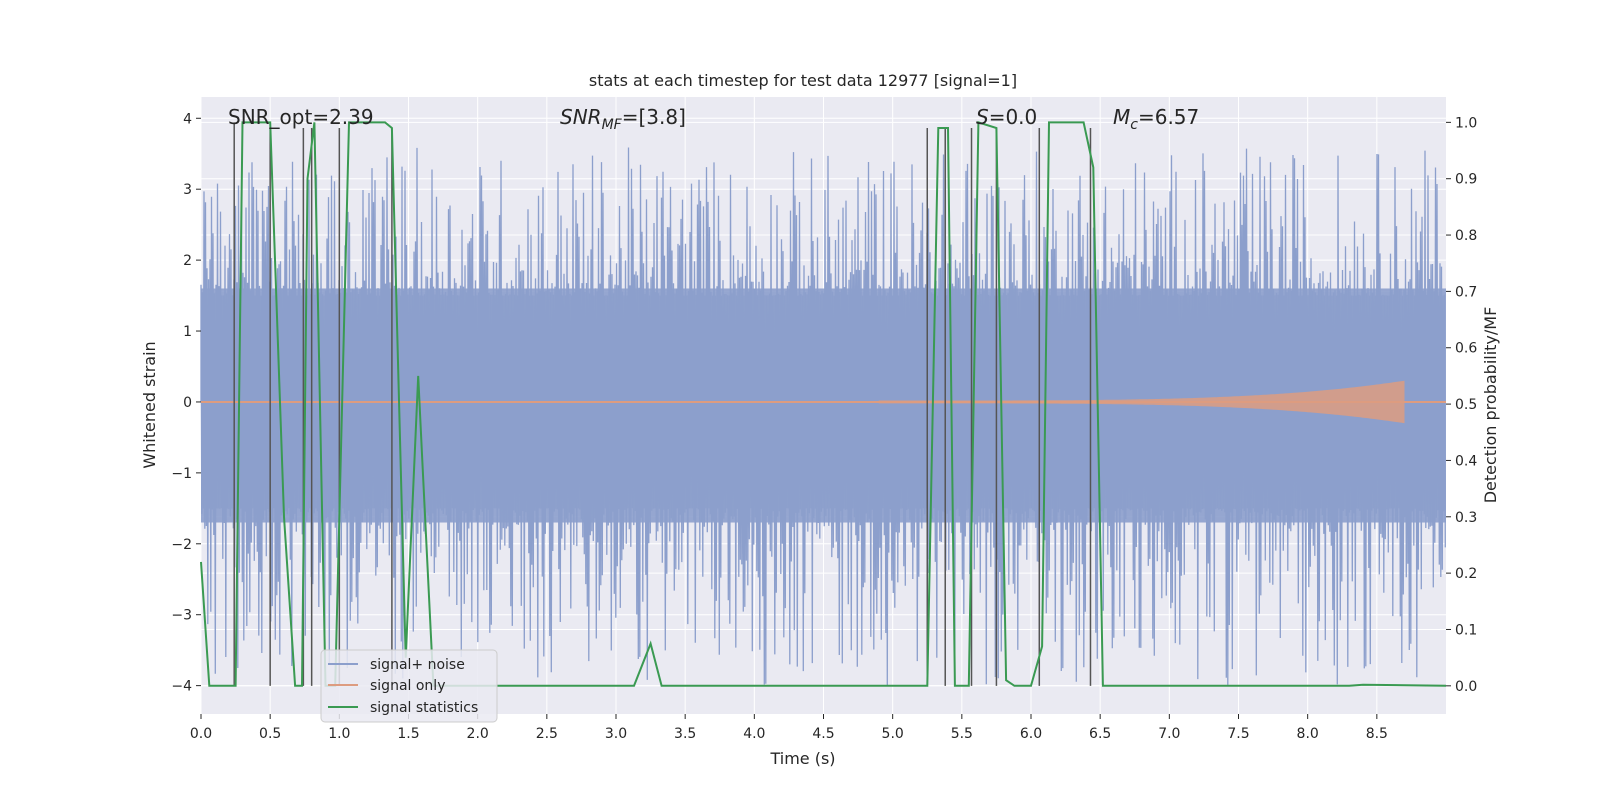 This screenshot has width=1600, height=800. What do you see at coordinates (1466, 405) in the screenshot?
I see `right-tick-label: 0.5` at bounding box center [1466, 405].